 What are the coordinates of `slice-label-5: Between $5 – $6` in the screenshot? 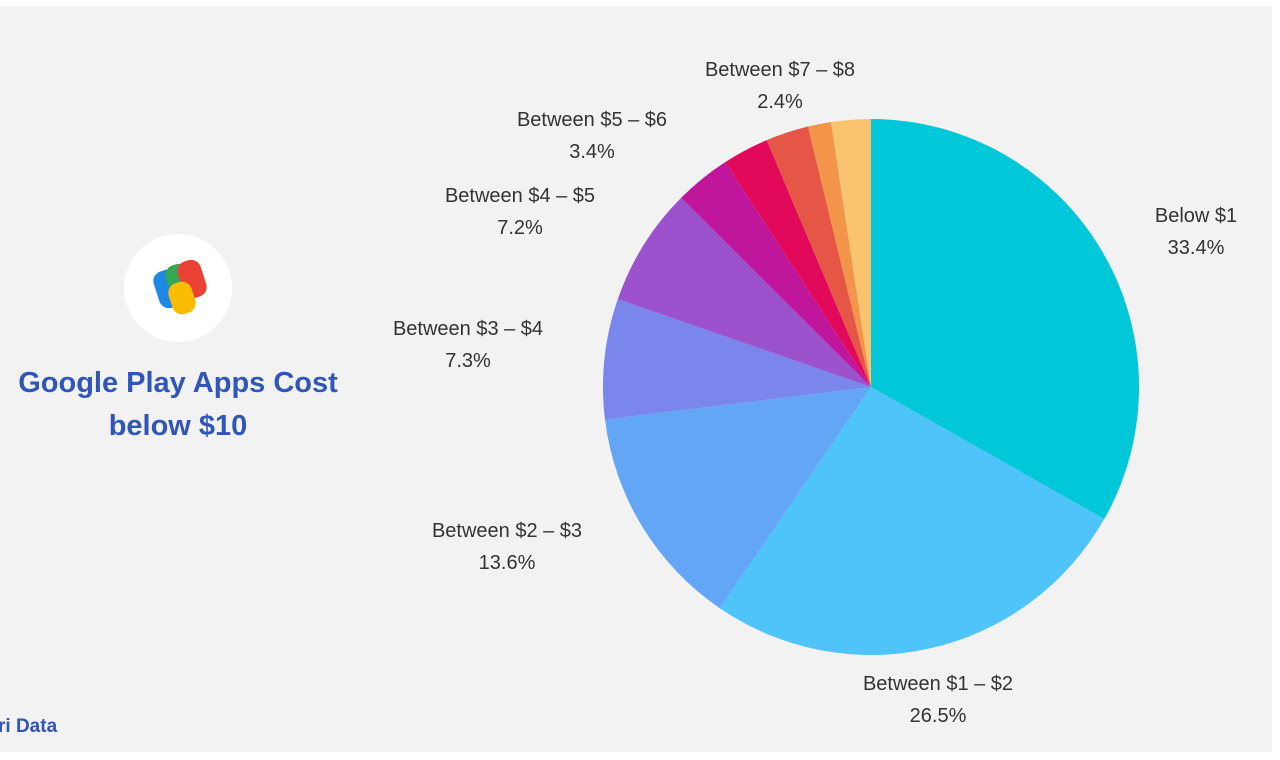 It's located at (592, 120).